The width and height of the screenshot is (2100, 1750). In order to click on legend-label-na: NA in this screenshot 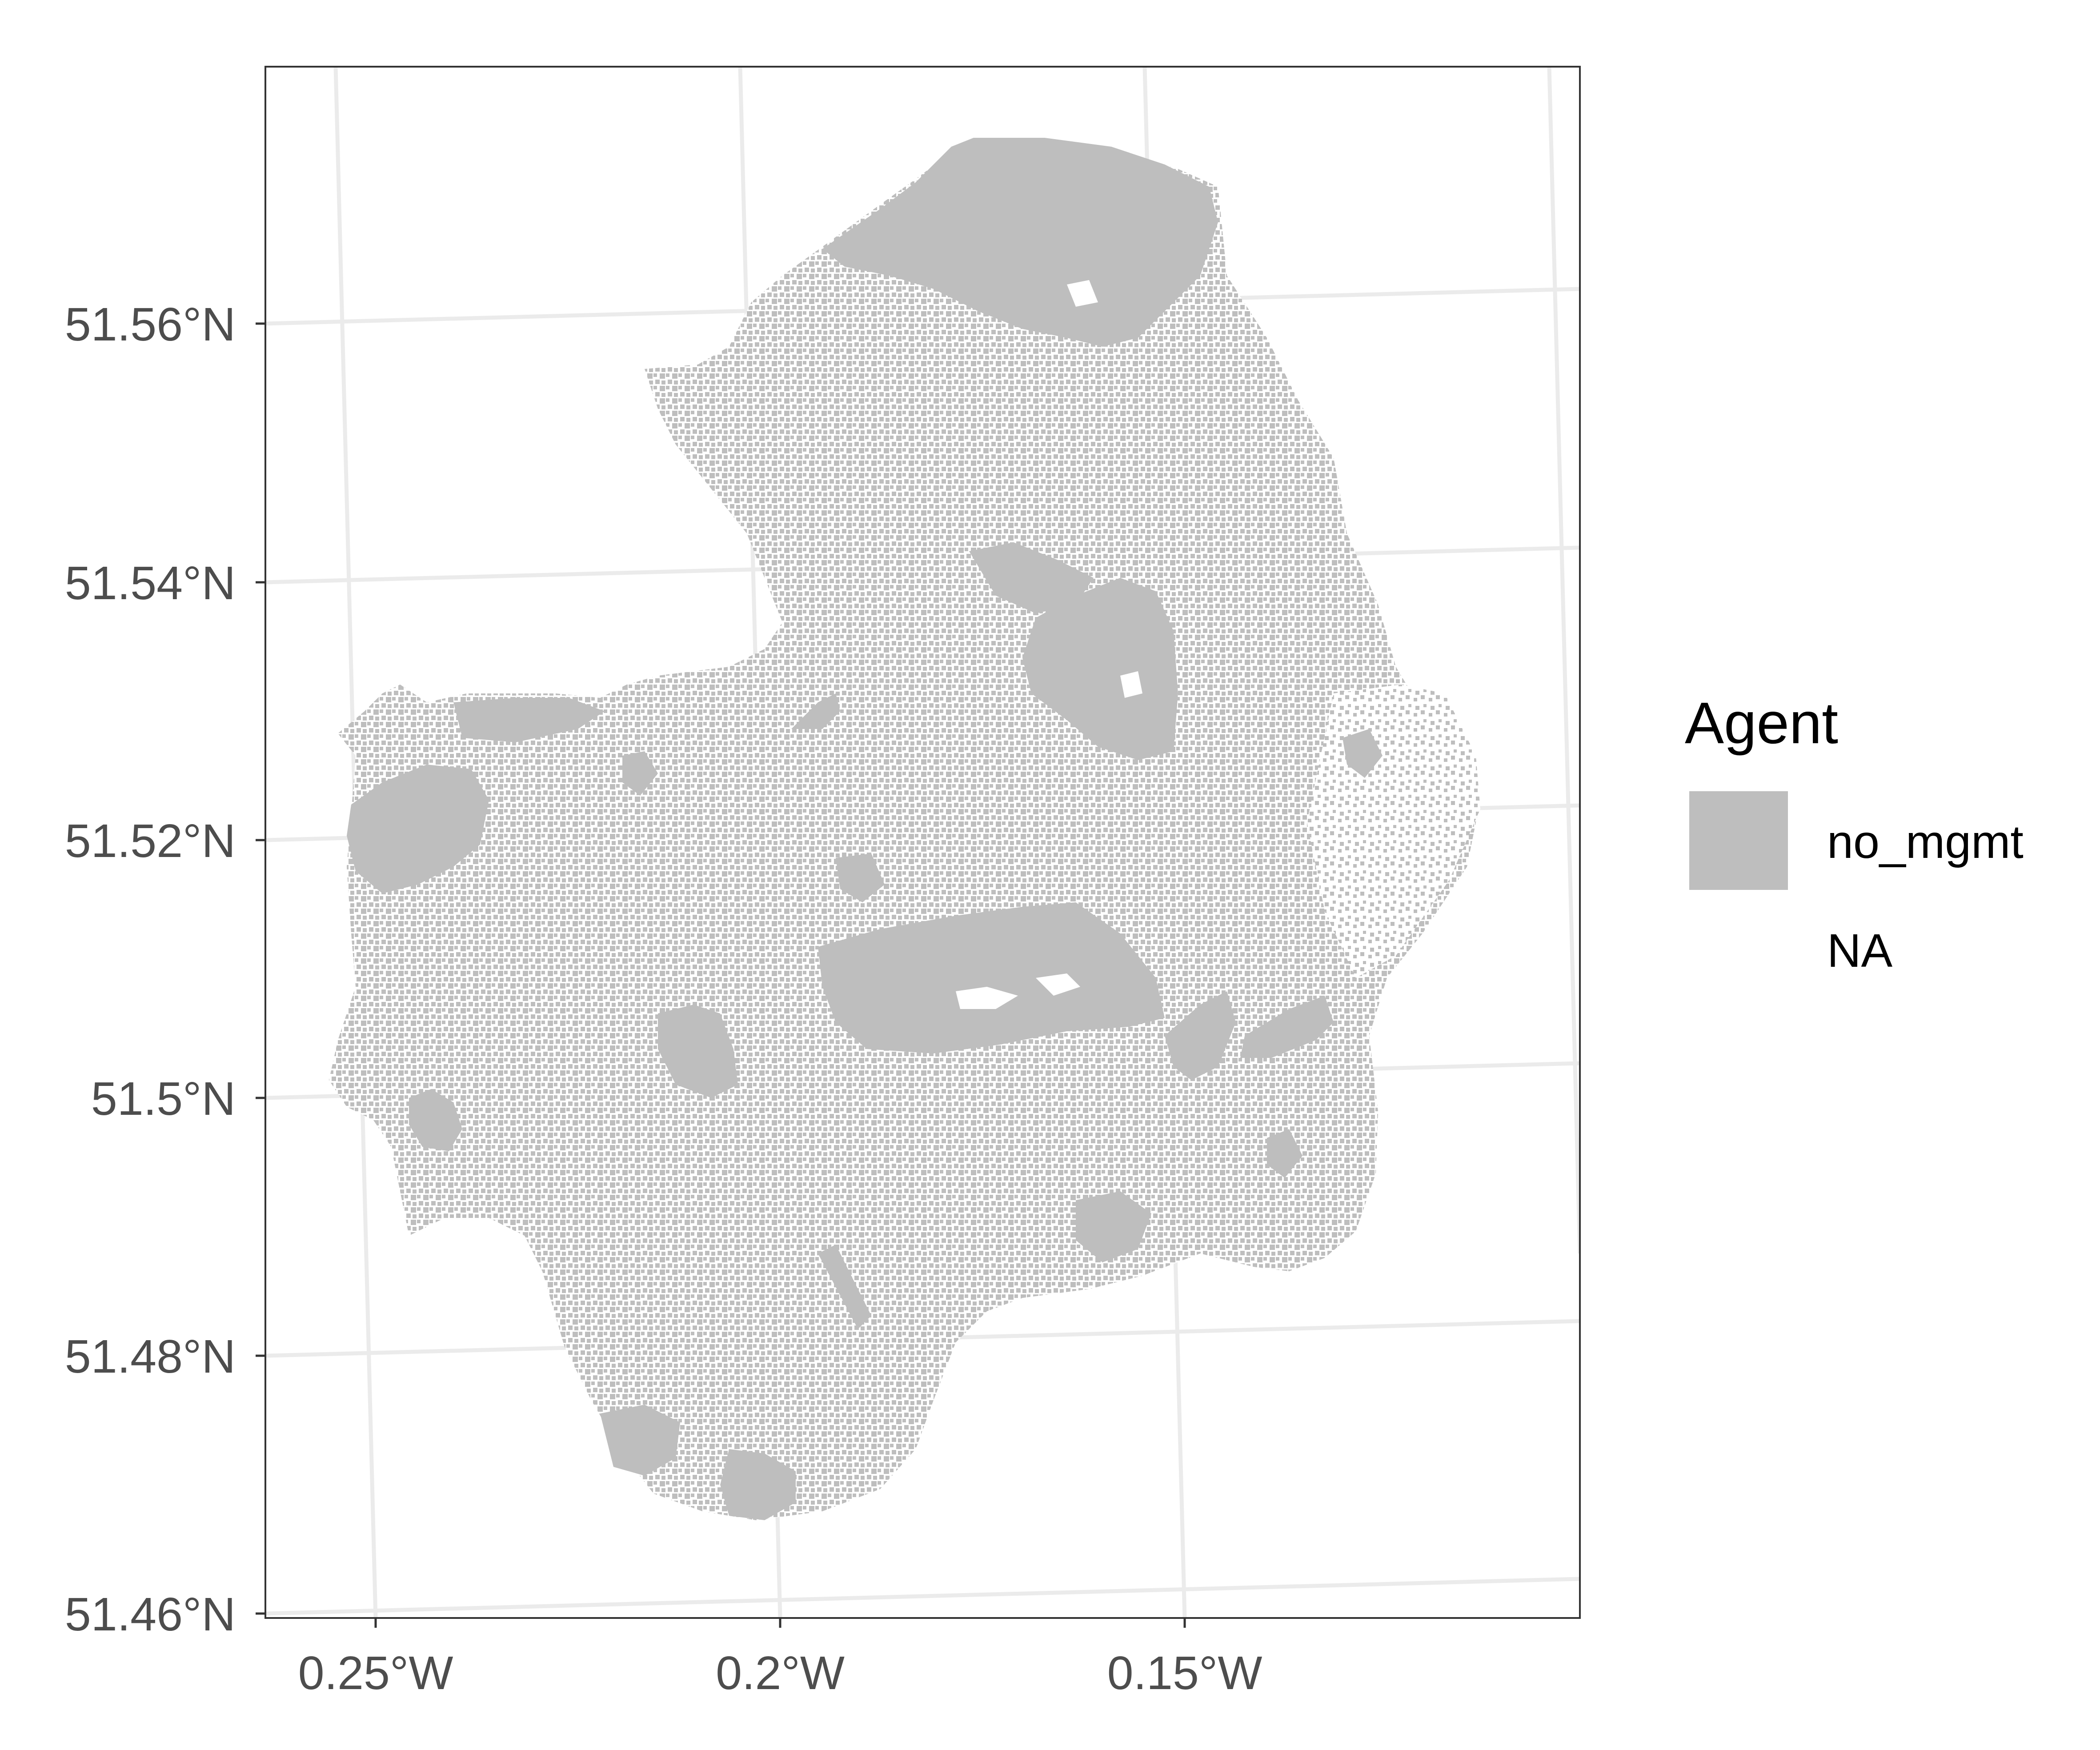, I will do `click(1860, 951)`.